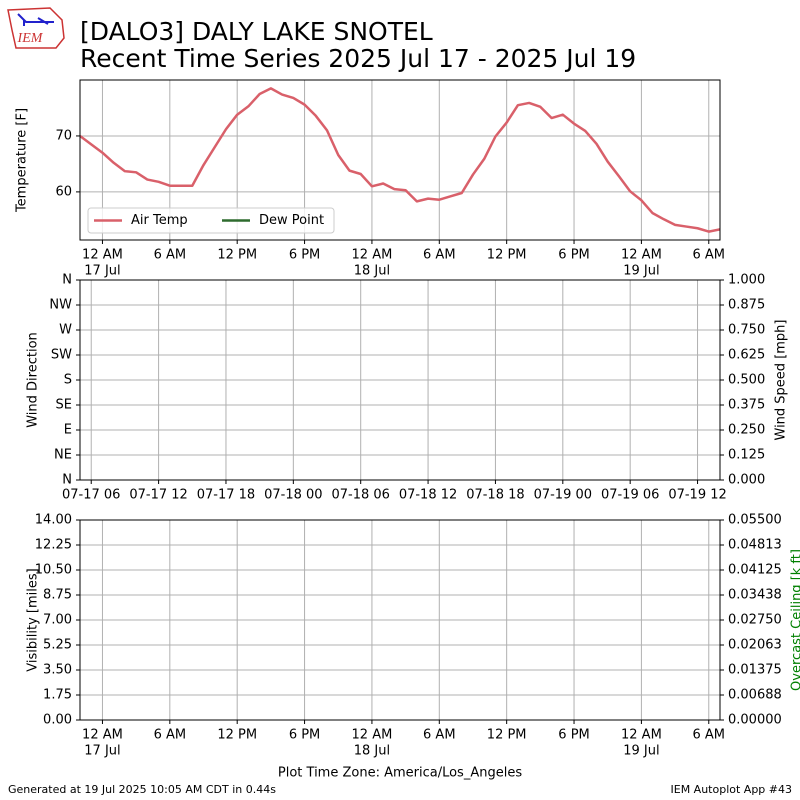 Image resolution: width=800 pixels, height=800 pixels. What do you see at coordinates (158, 495) in the screenshot?
I see `x-tick-label: 07-17 12` at bounding box center [158, 495].